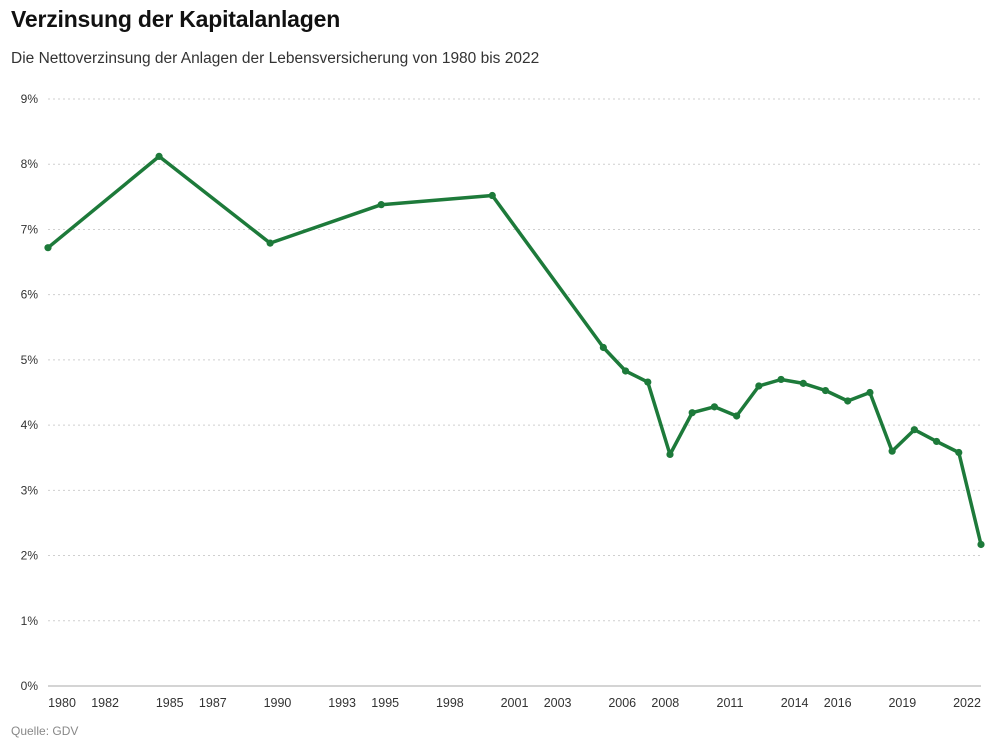 This screenshot has height=750, width=1000. What do you see at coordinates (385, 703) in the screenshot?
I see `x-tick-label: 1995` at bounding box center [385, 703].